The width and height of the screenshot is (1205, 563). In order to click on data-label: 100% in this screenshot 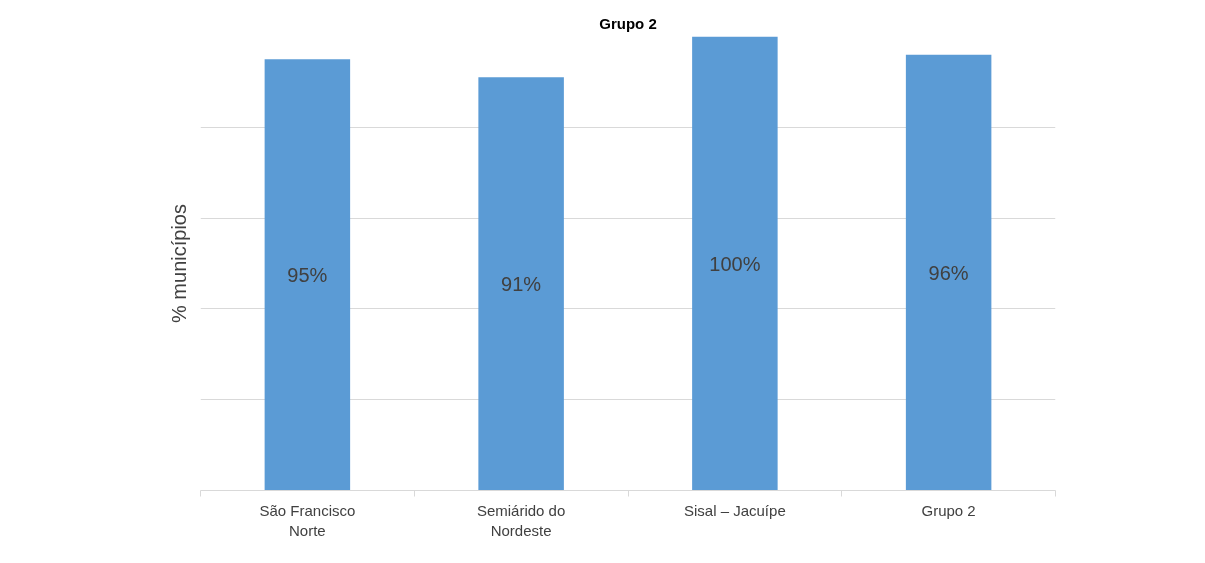, I will do `click(735, 263)`.